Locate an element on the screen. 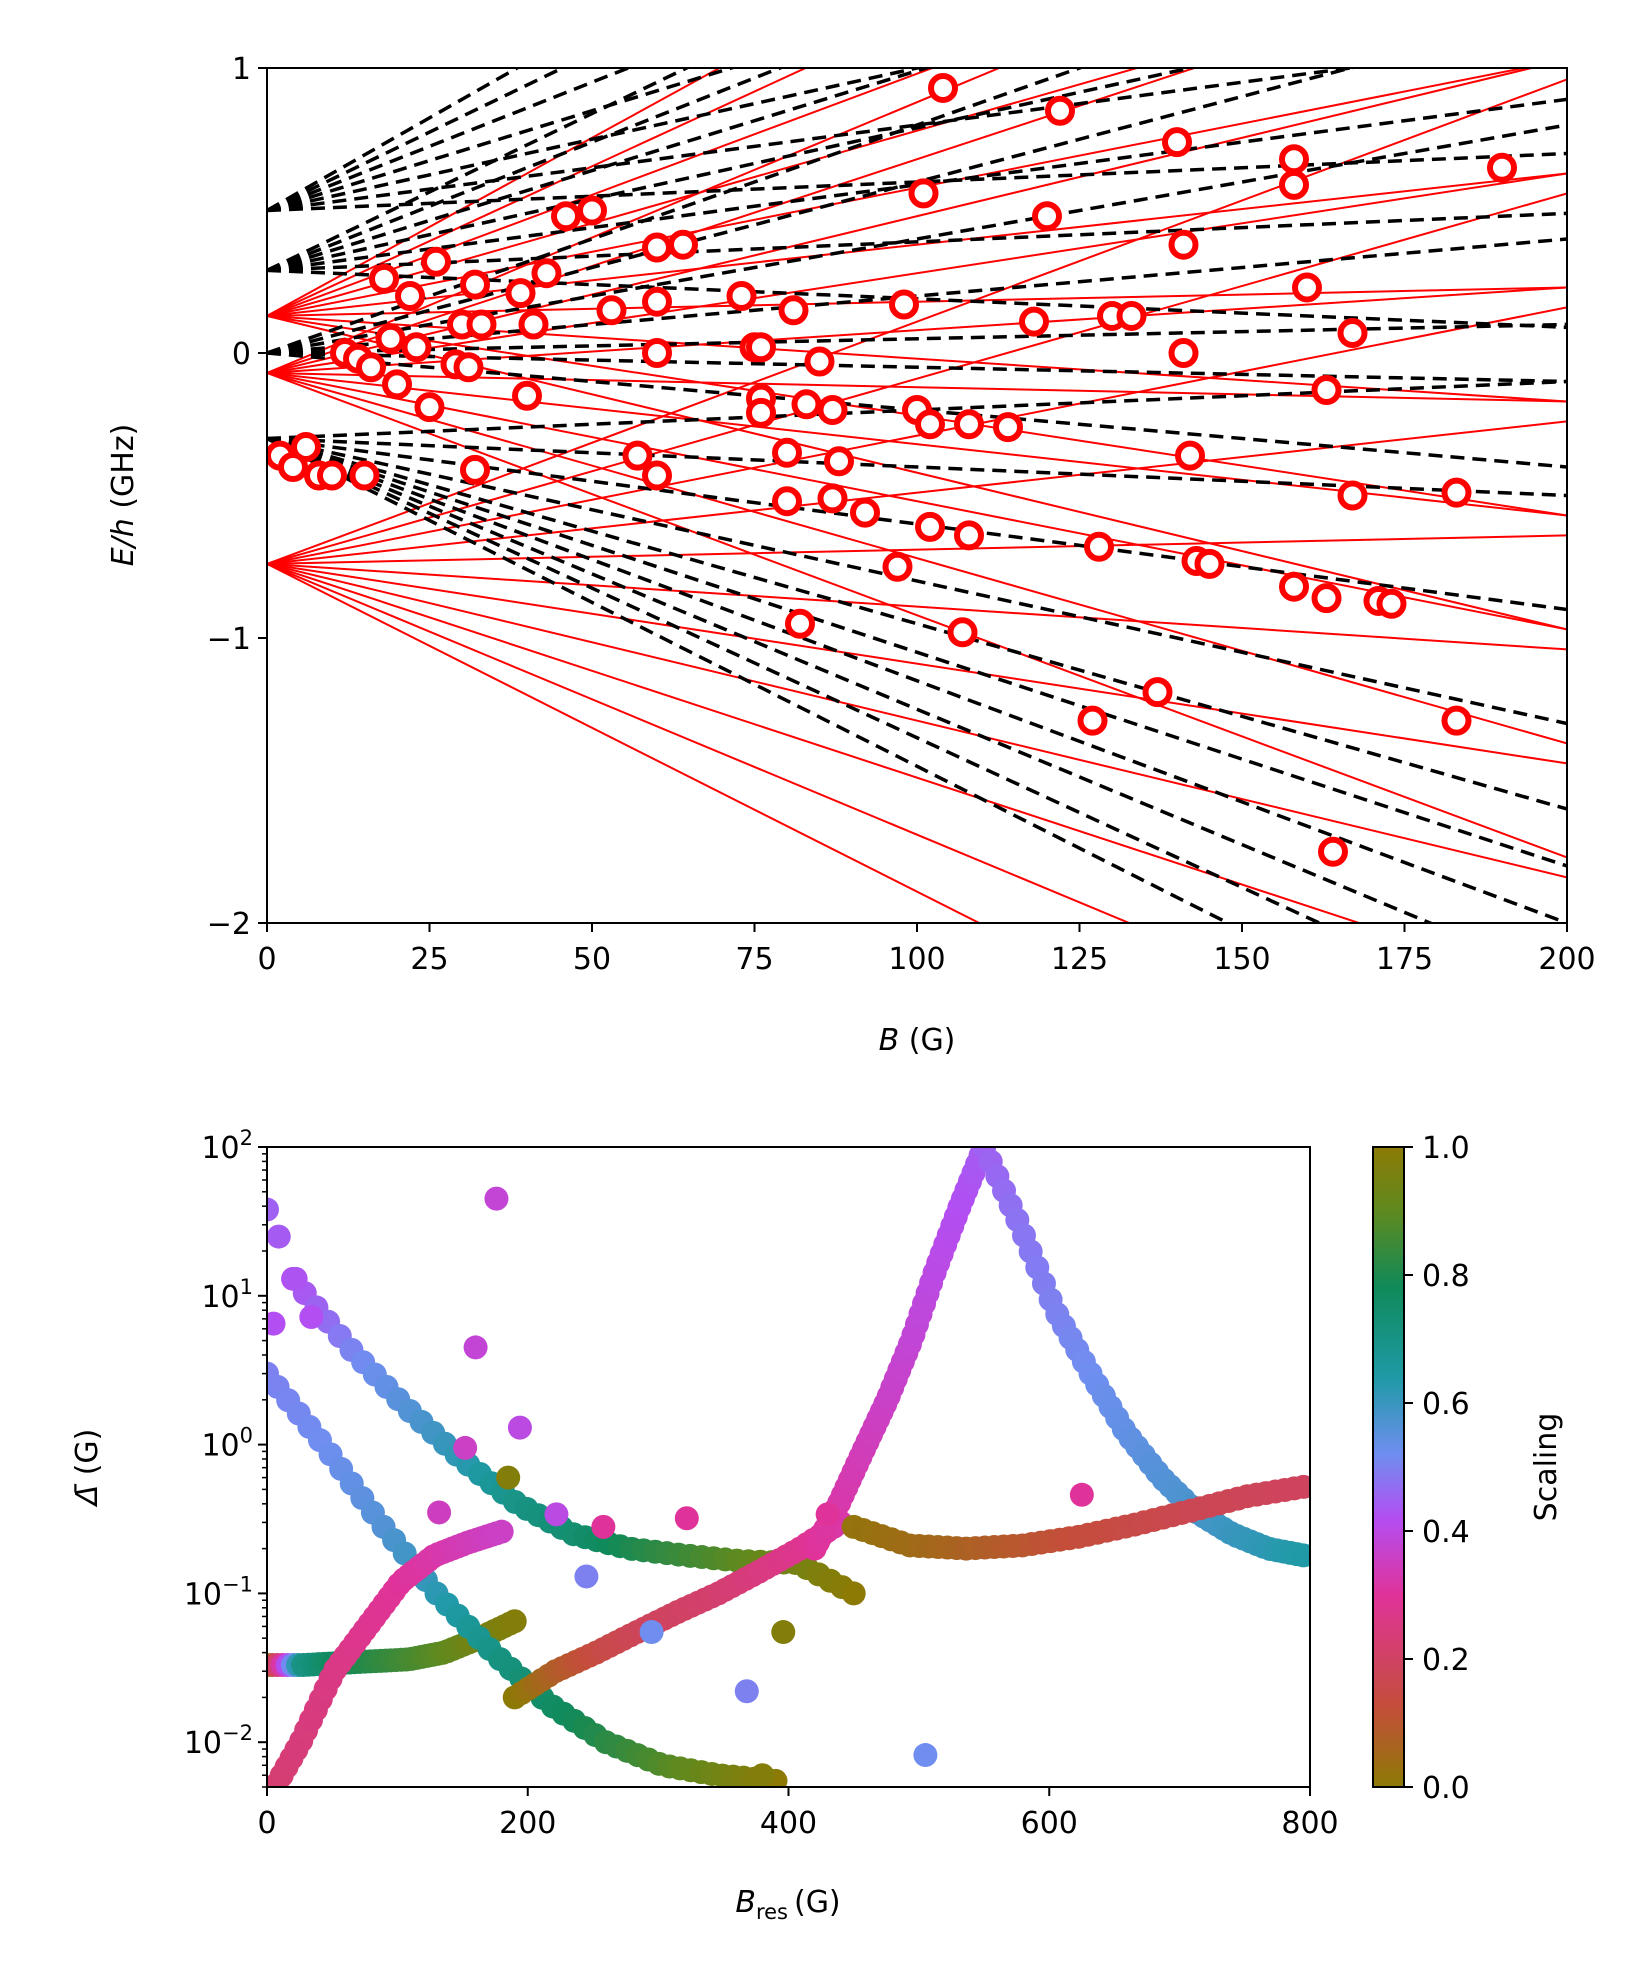  top-x-axis-label: B (G) is located at coordinates (917, 1040).